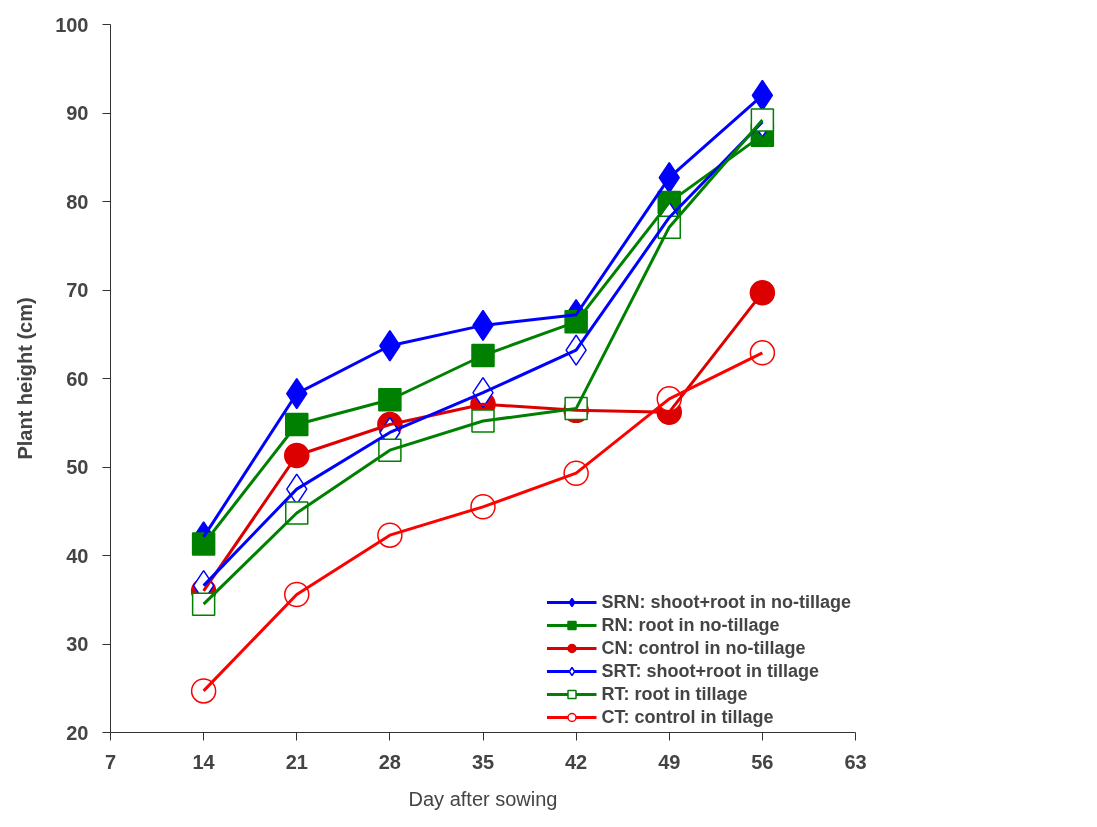 The image size is (1097, 827). Describe the element at coordinates (77, 113) in the screenshot. I see `y-tick-label: 90` at that location.